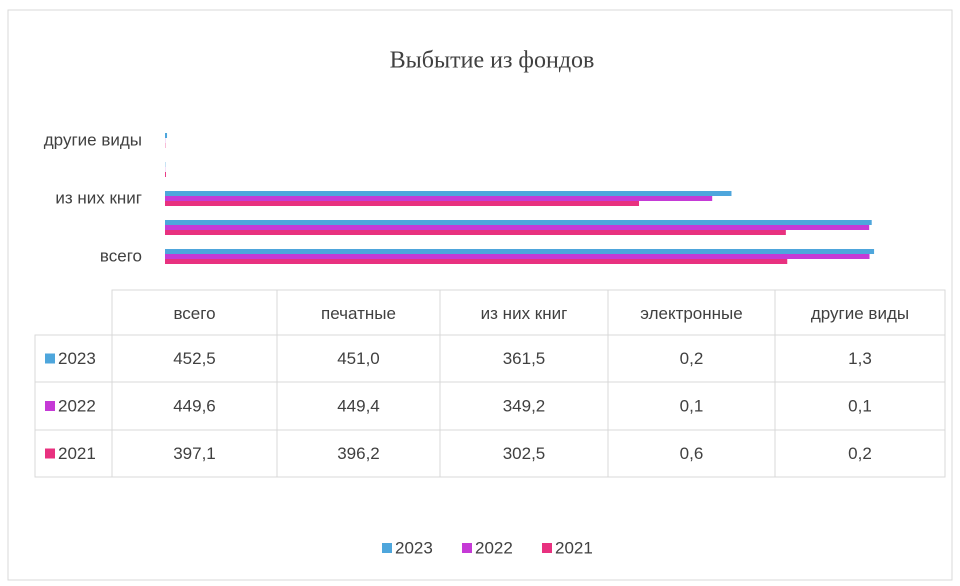 This screenshot has width=960, height=586. I want to click on table-series-name: 2022, so click(77, 405).